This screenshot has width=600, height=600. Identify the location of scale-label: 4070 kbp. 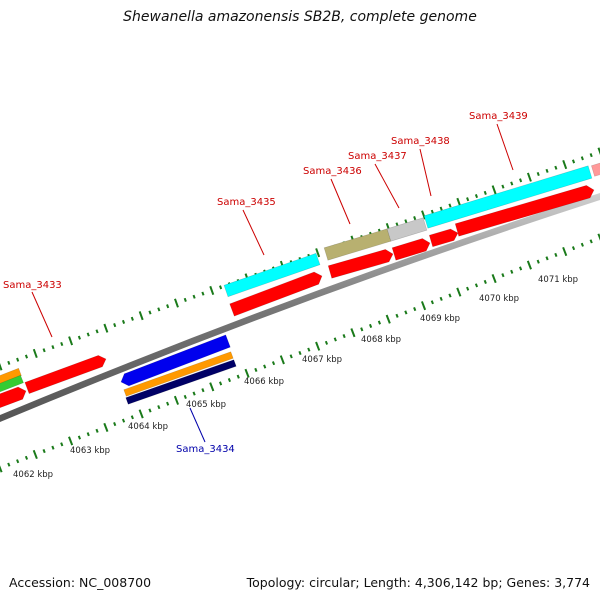
(499, 299).